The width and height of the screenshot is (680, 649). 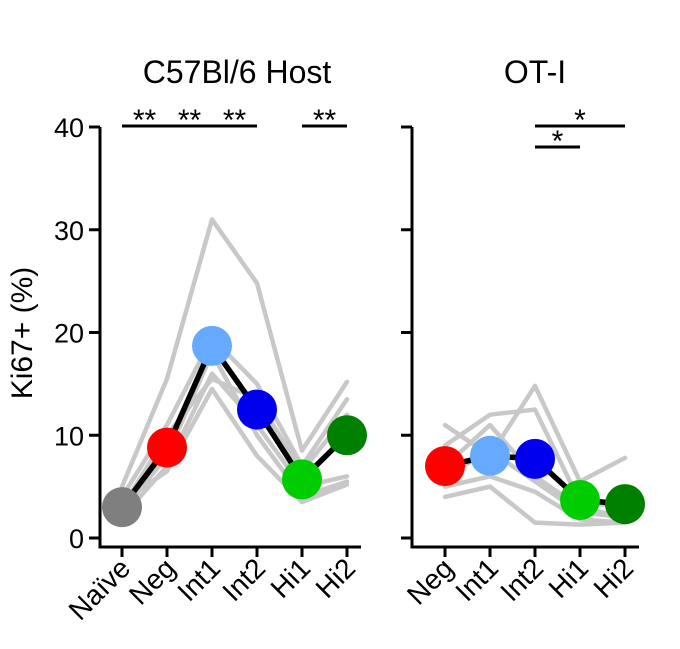 I want to click on panel-title-ot-i: OT-I, so click(x=535, y=72).